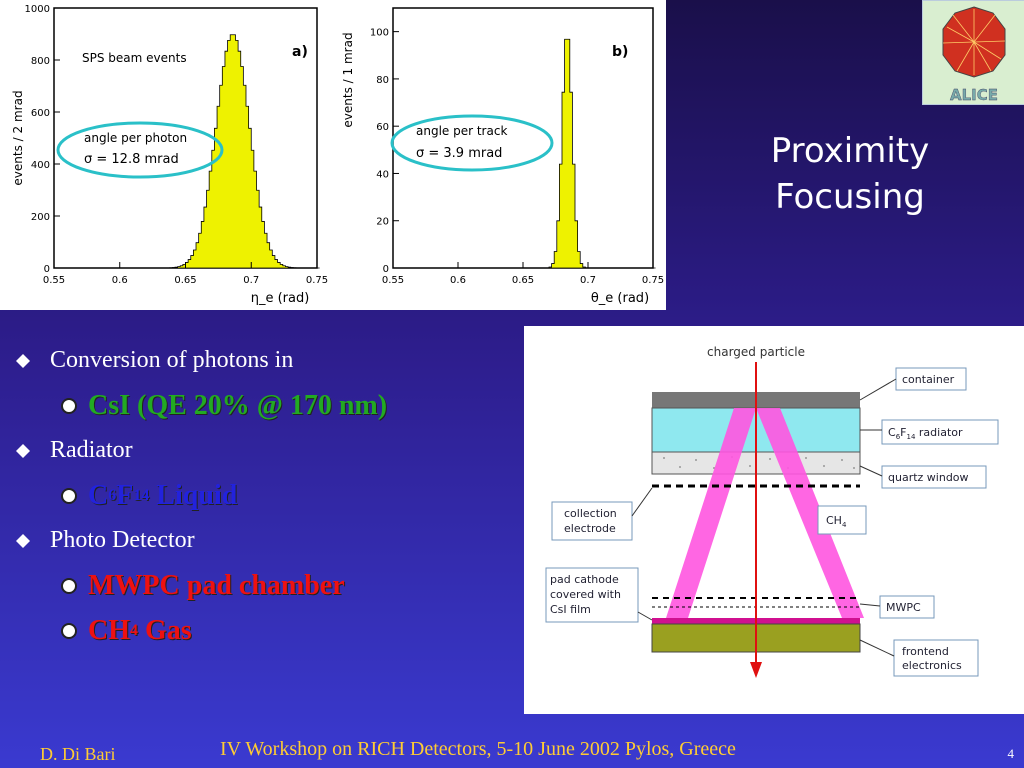 The width and height of the screenshot is (1024, 768). Describe the element at coordinates (165, 630) in the screenshot. I see `formula-tail: Gas` at that location.